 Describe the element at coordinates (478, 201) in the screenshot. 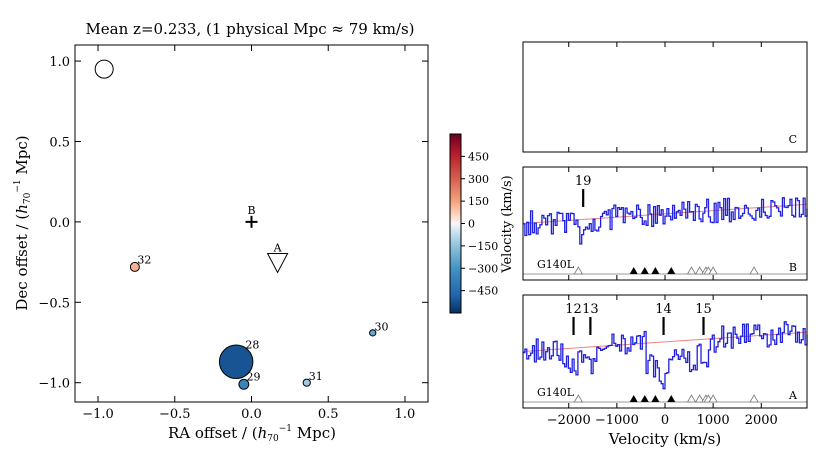

I see `colorbar-tick-label: 150` at that location.